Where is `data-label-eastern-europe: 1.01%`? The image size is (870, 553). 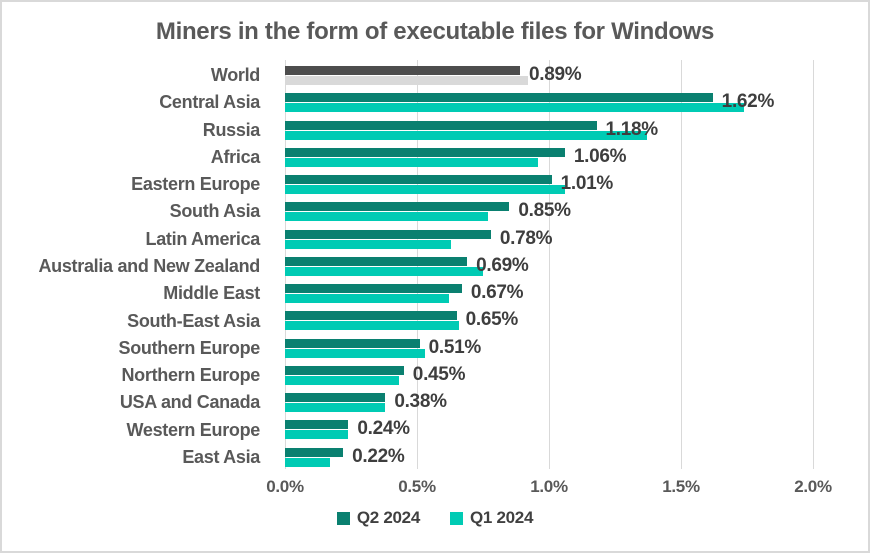 data-label-eastern-europe: 1.01% is located at coordinates (587, 184).